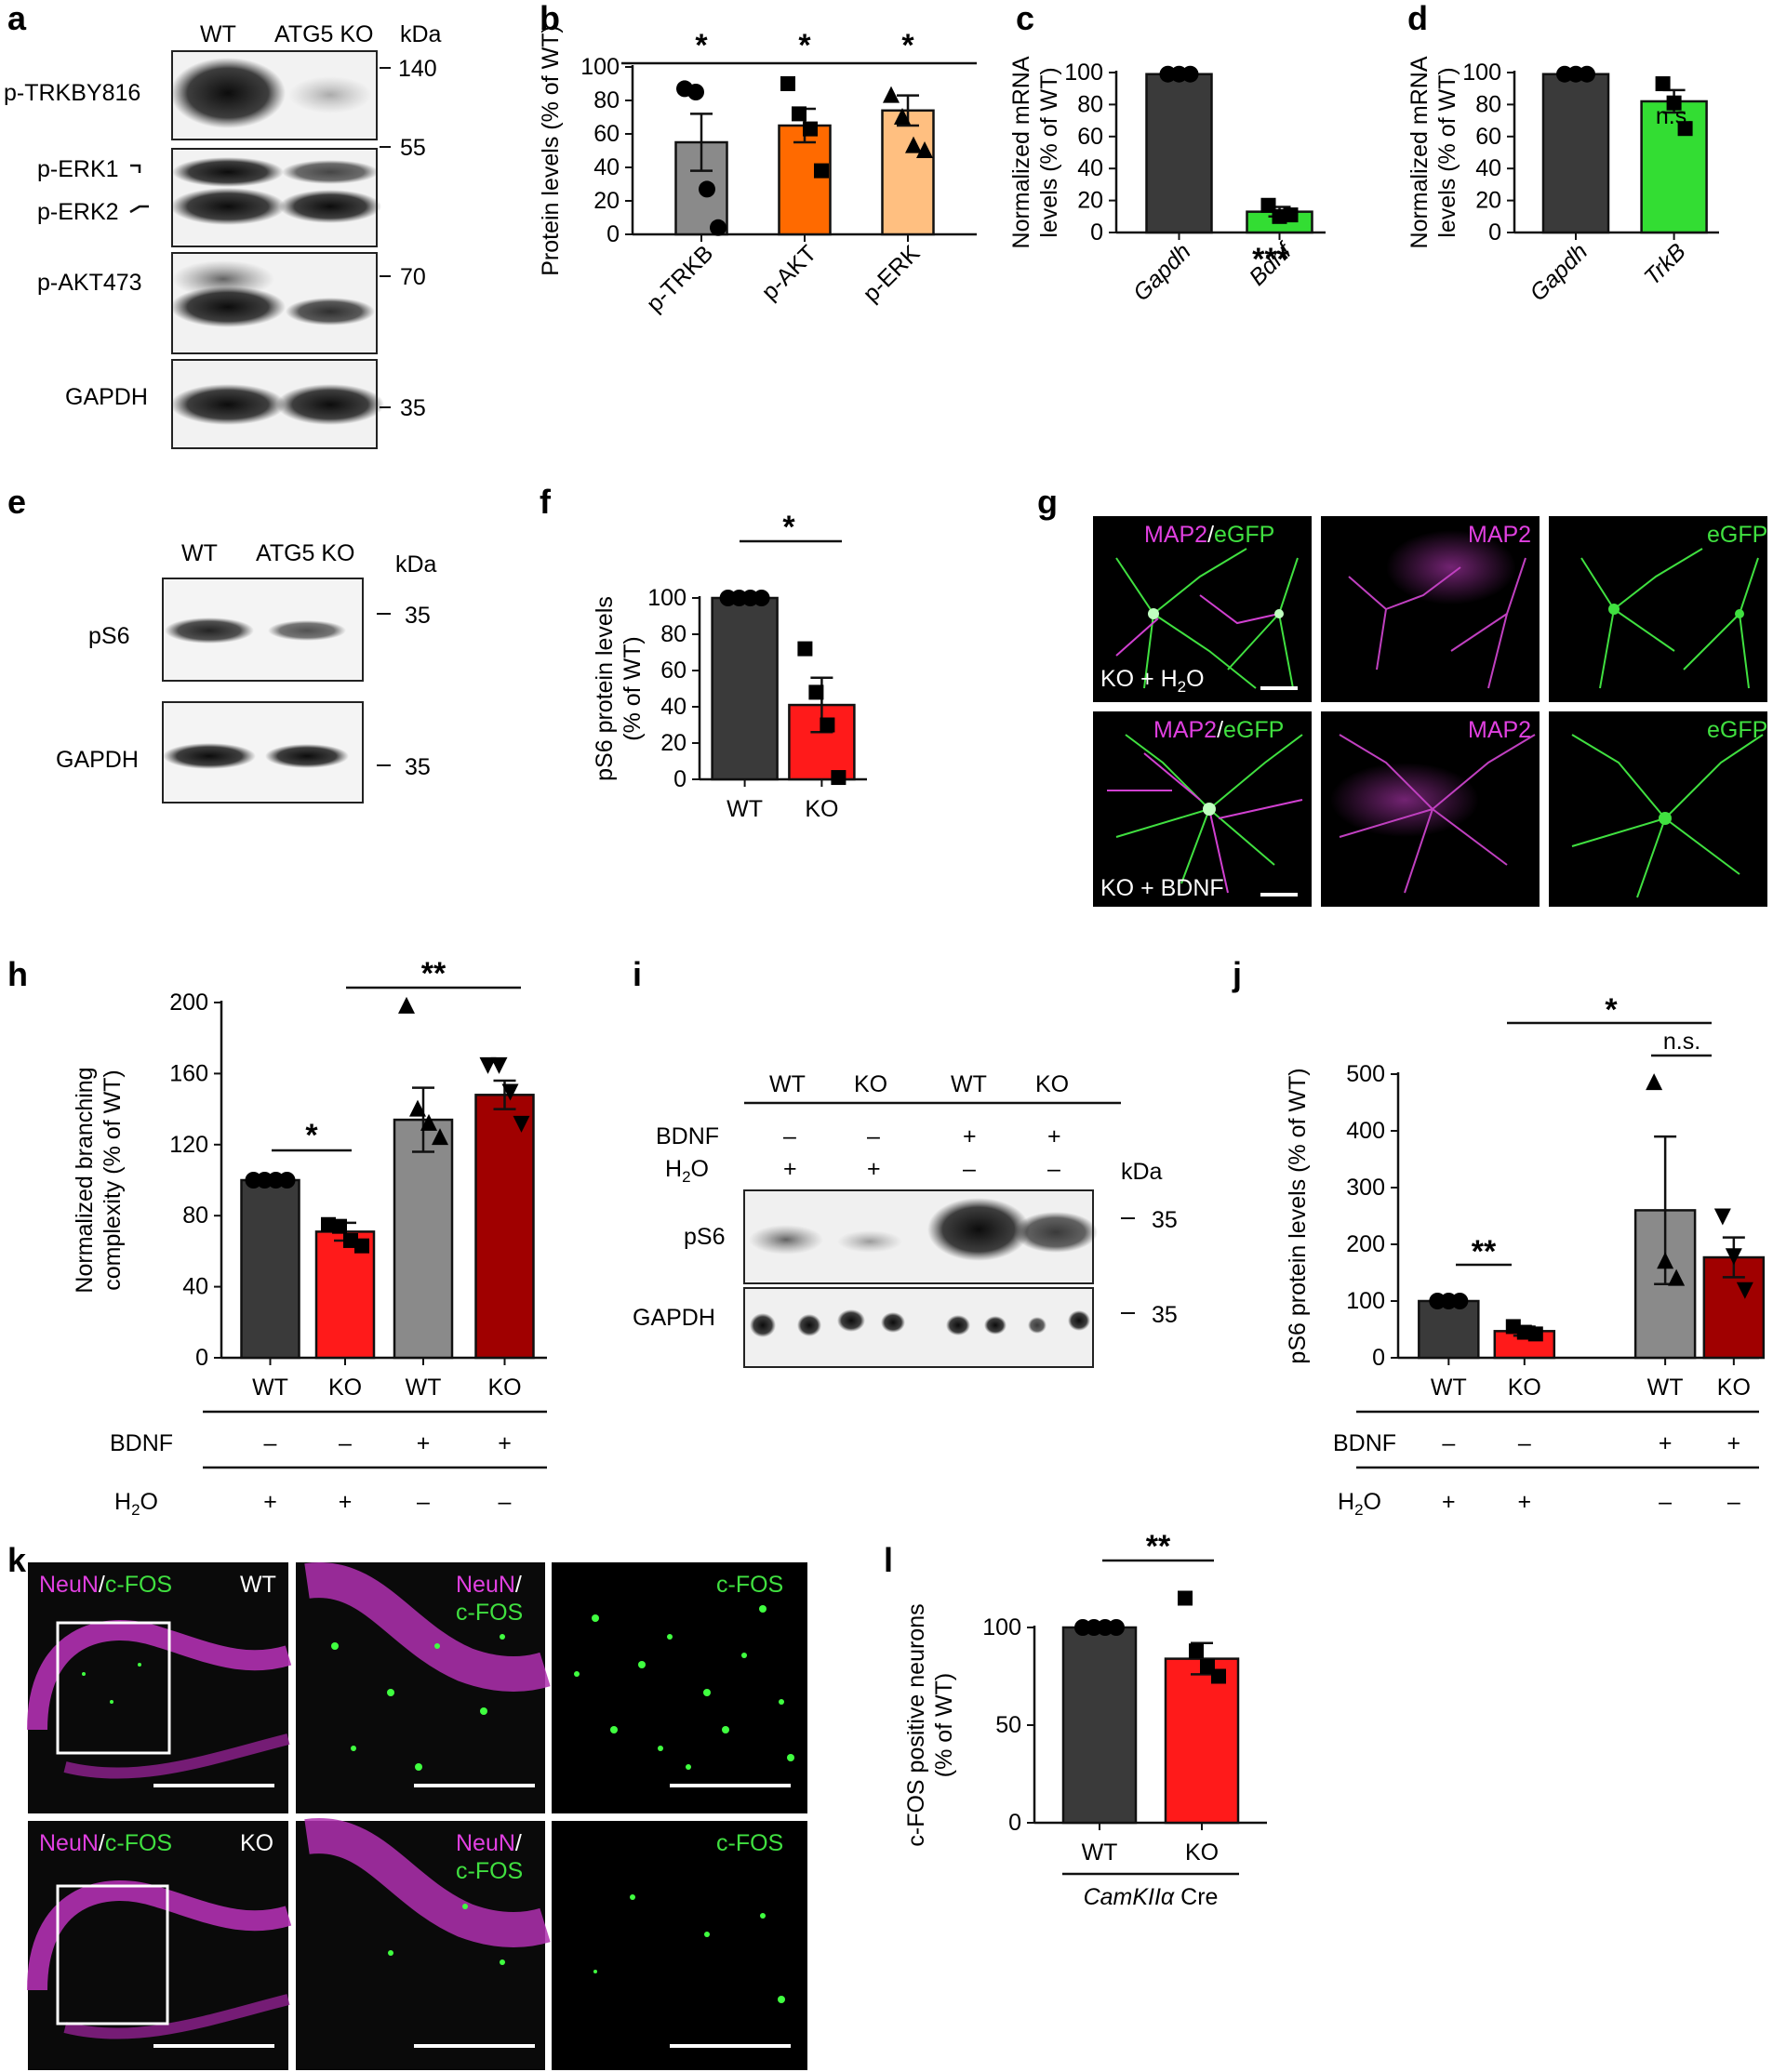  I want to click on blot-i-h2o-label: H2O, so click(687, 1171).